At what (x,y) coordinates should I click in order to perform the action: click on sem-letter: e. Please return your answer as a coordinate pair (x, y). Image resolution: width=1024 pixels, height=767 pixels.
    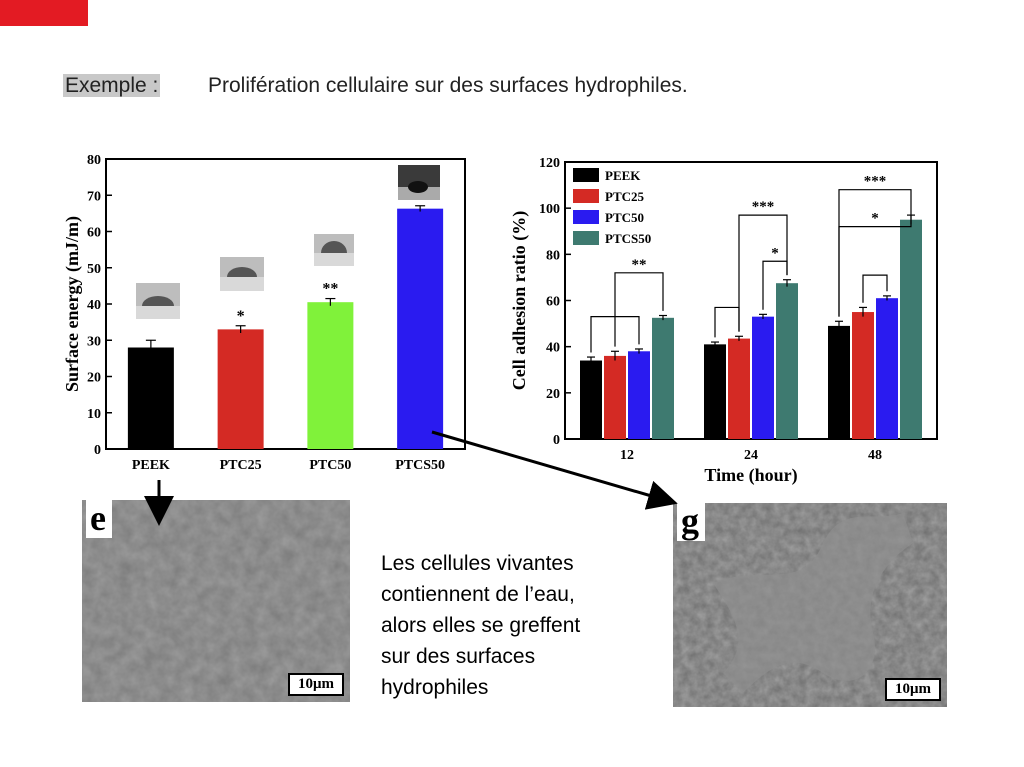
    Looking at the image, I should click on (99, 519).